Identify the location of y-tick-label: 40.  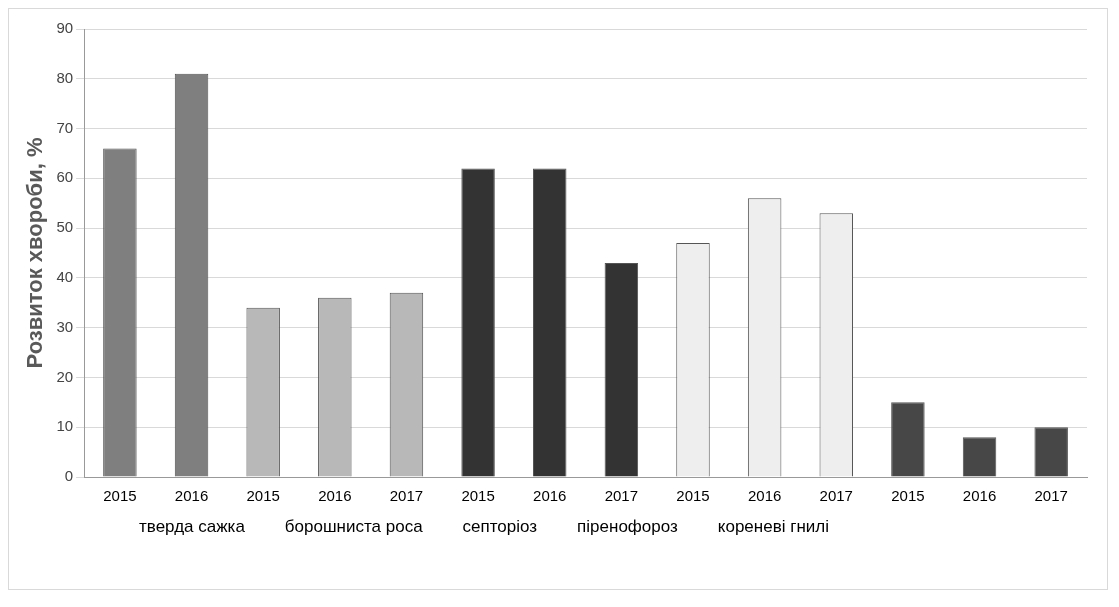
(65, 277).